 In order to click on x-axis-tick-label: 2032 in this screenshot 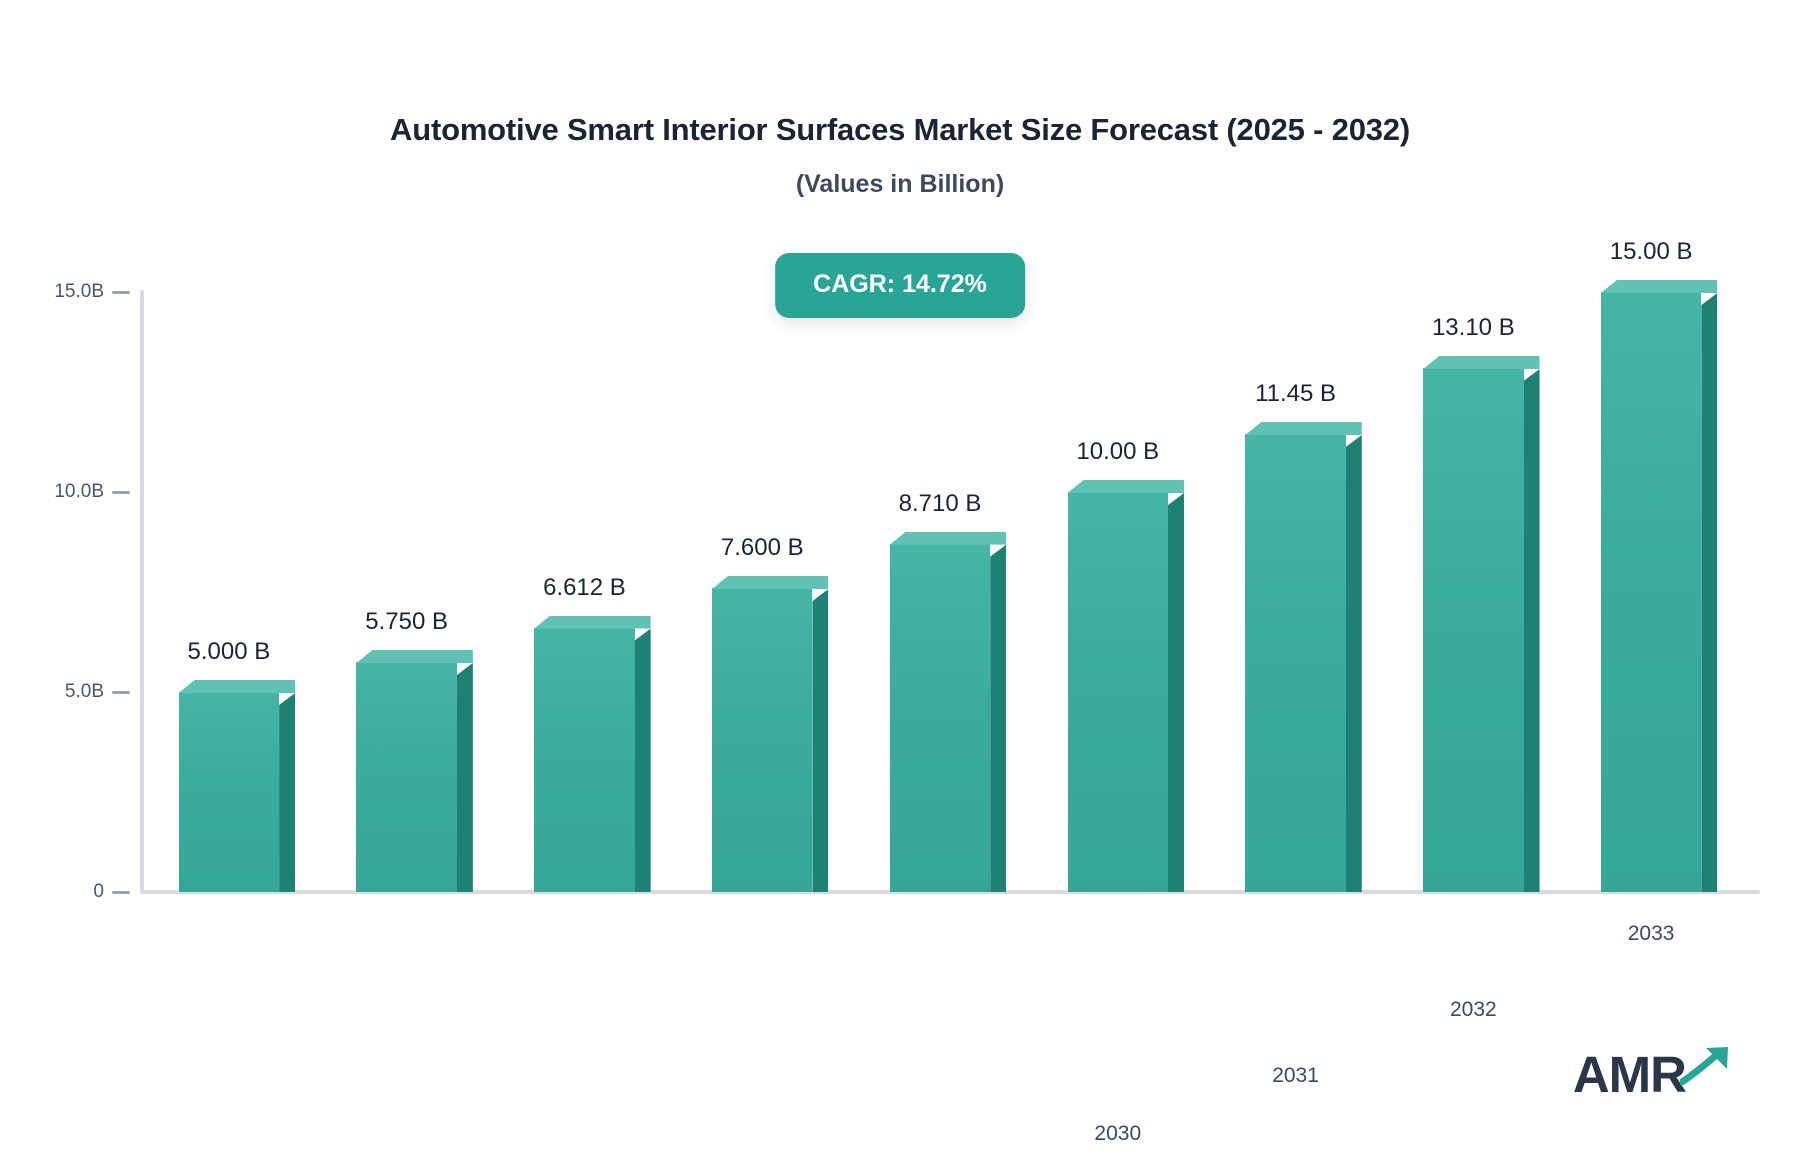, I will do `click(1473, 1009)`.